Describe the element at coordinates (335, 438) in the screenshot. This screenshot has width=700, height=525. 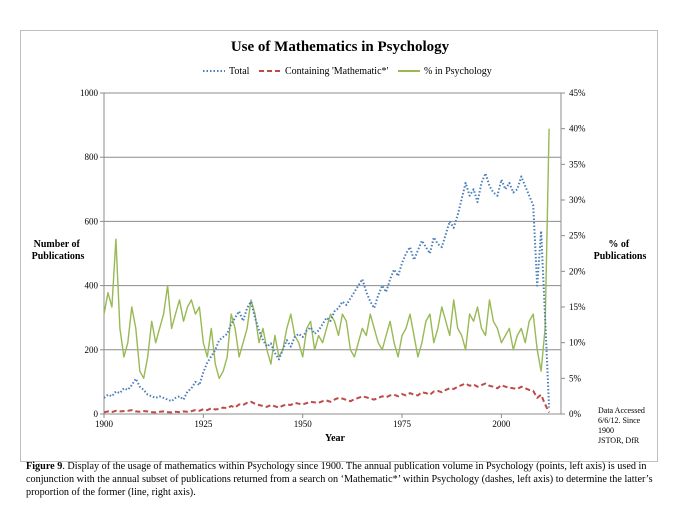
I see `x-axis-title: Year` at that location.